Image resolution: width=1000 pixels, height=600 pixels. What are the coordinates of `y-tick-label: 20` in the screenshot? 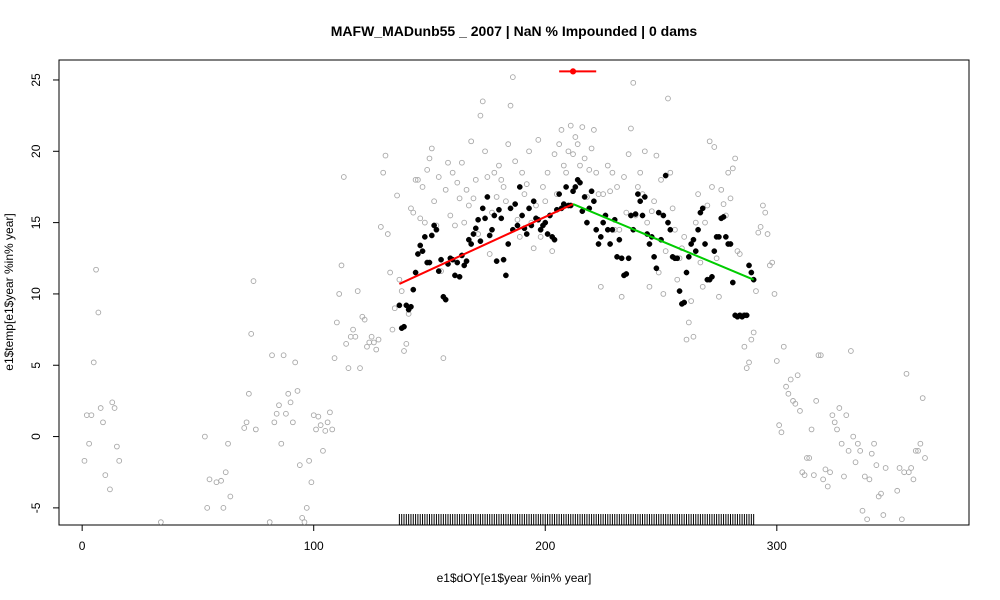 It's located at (36, 151).